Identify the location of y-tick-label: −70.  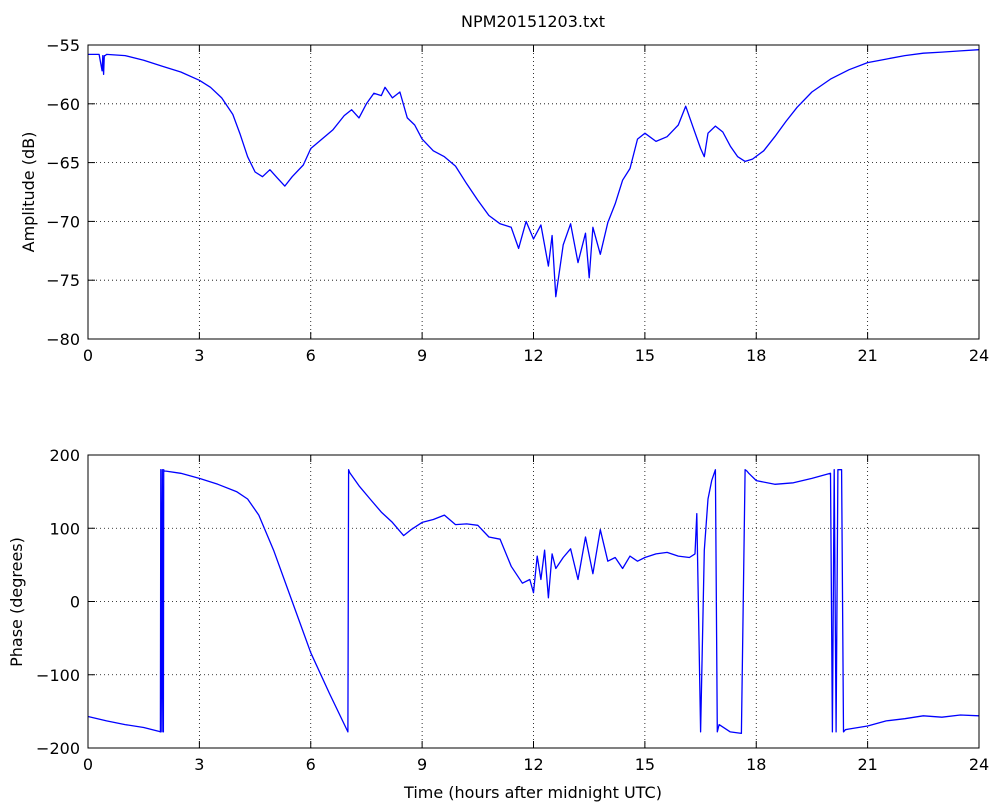
(63, 221).